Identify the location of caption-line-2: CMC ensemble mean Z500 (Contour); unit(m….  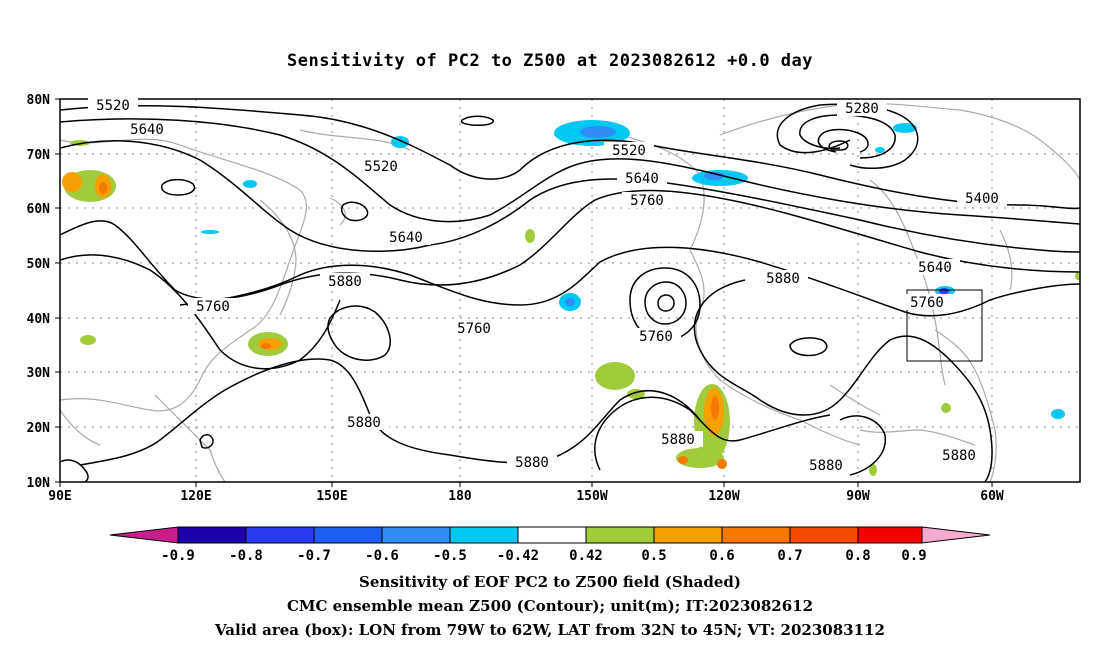
(550, 606).